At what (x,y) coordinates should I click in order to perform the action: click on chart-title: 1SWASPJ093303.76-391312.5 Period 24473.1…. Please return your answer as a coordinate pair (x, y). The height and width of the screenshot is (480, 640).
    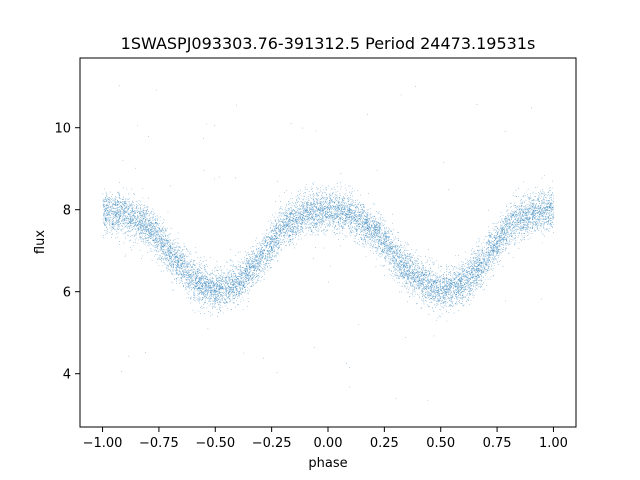
    Looking at the image, I should click on (328, 43).